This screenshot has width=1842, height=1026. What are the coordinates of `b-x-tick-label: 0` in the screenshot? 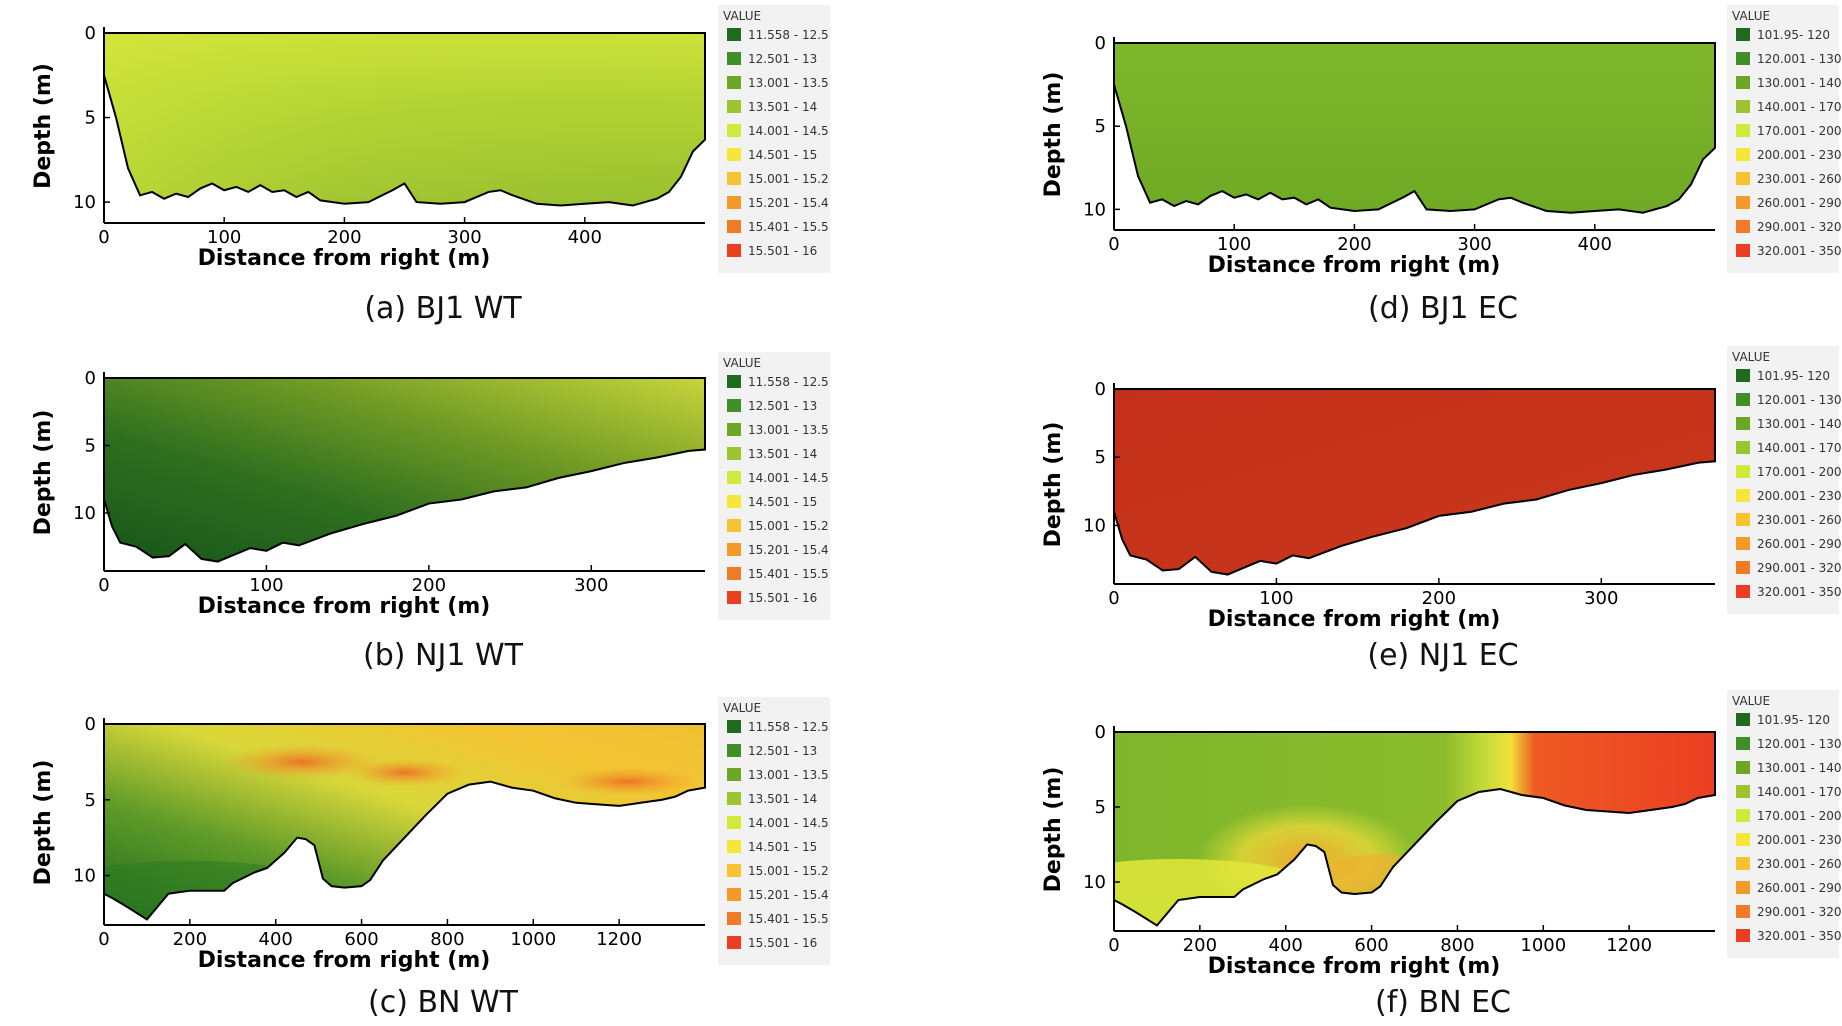 It's located at (103, 585).